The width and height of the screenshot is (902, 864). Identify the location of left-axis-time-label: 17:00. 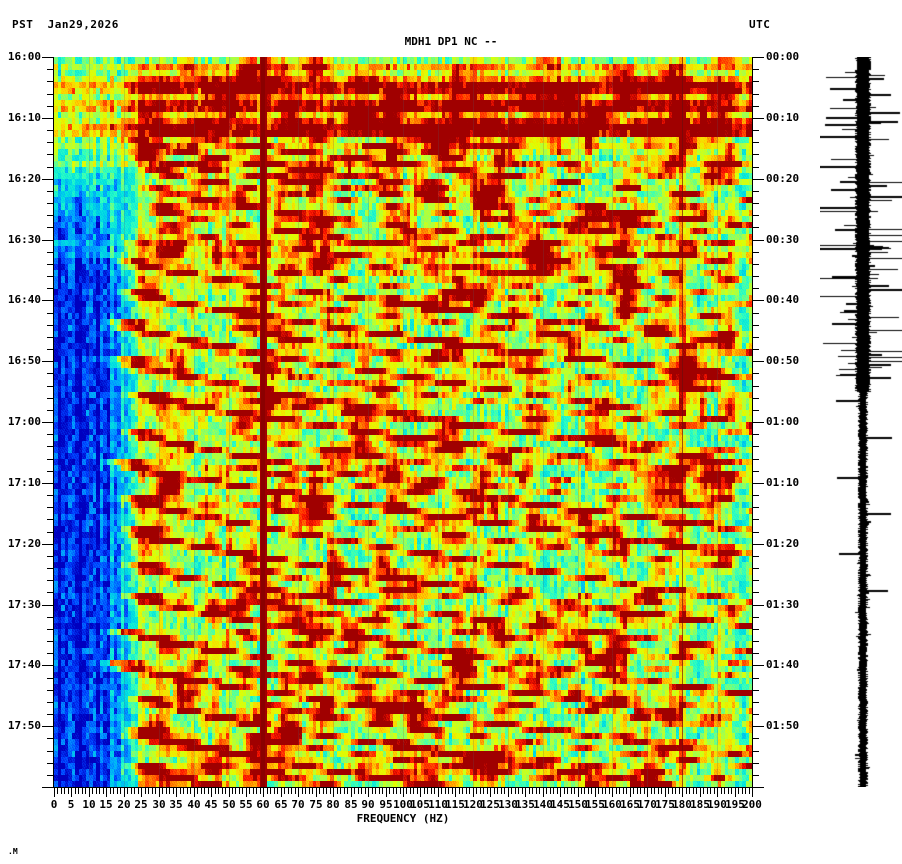
(24, 421).